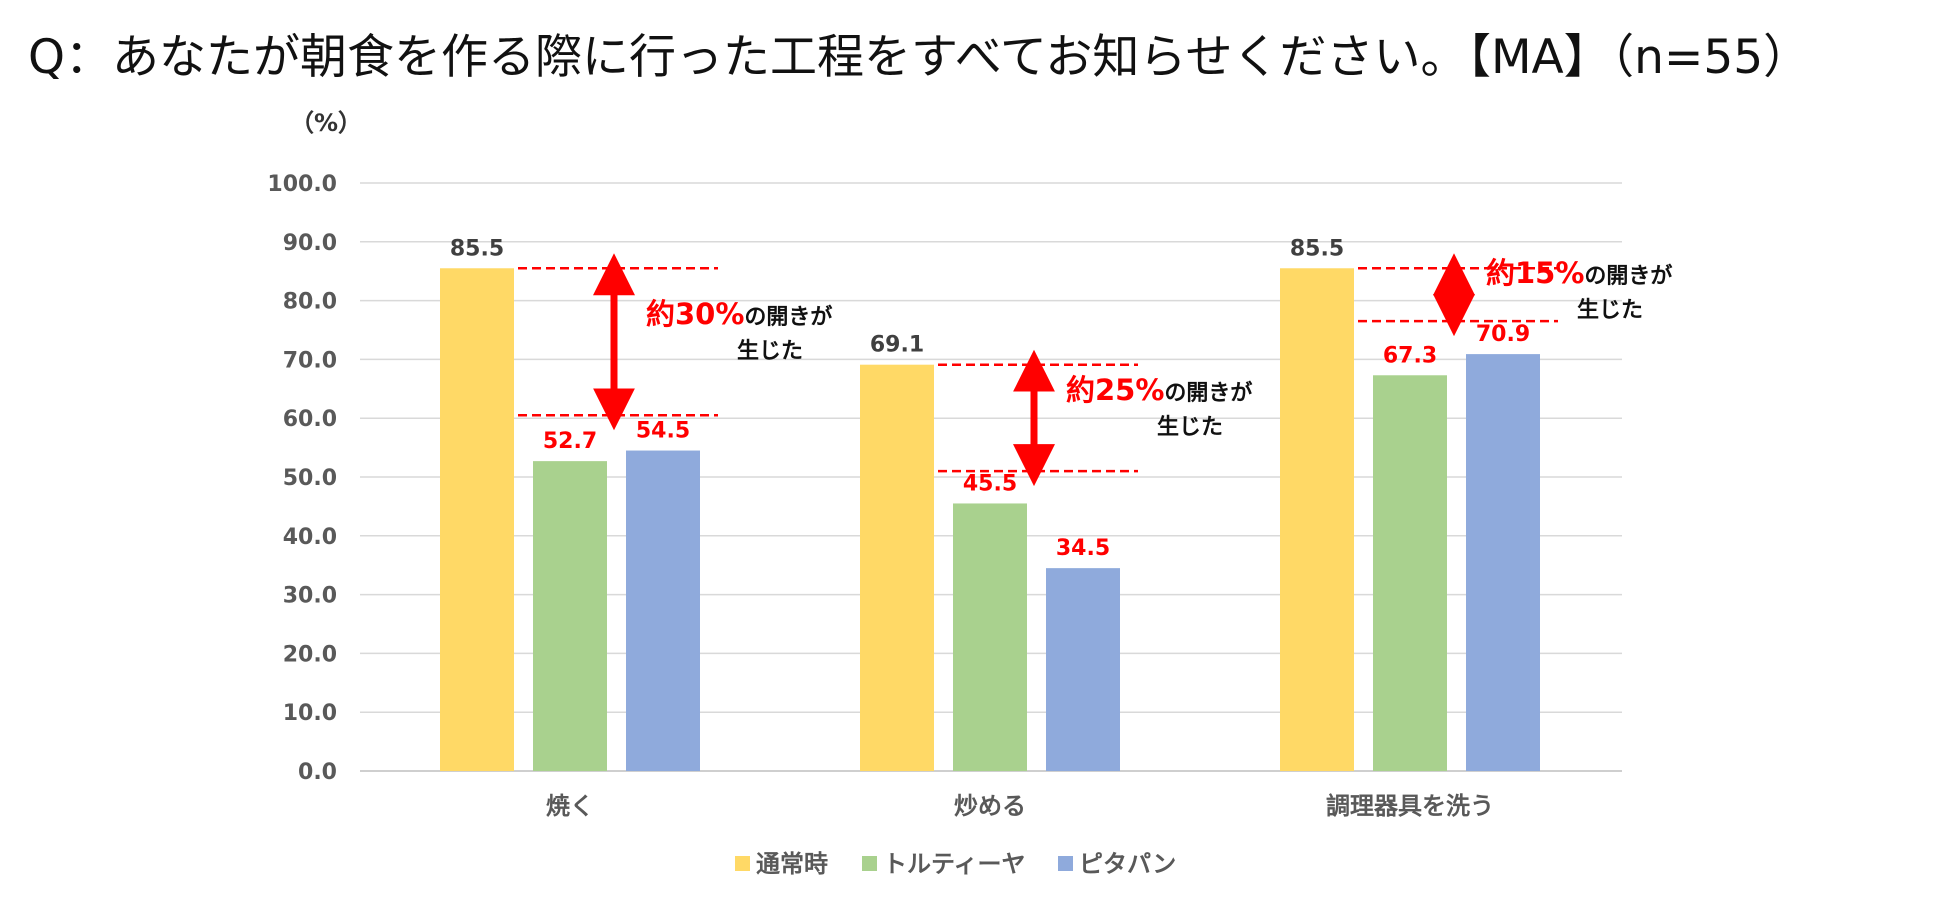  Describe the element at coordinates (1410, 806) in the screenshot. I see `x-category-label: 調理器具を洗う` at that location.